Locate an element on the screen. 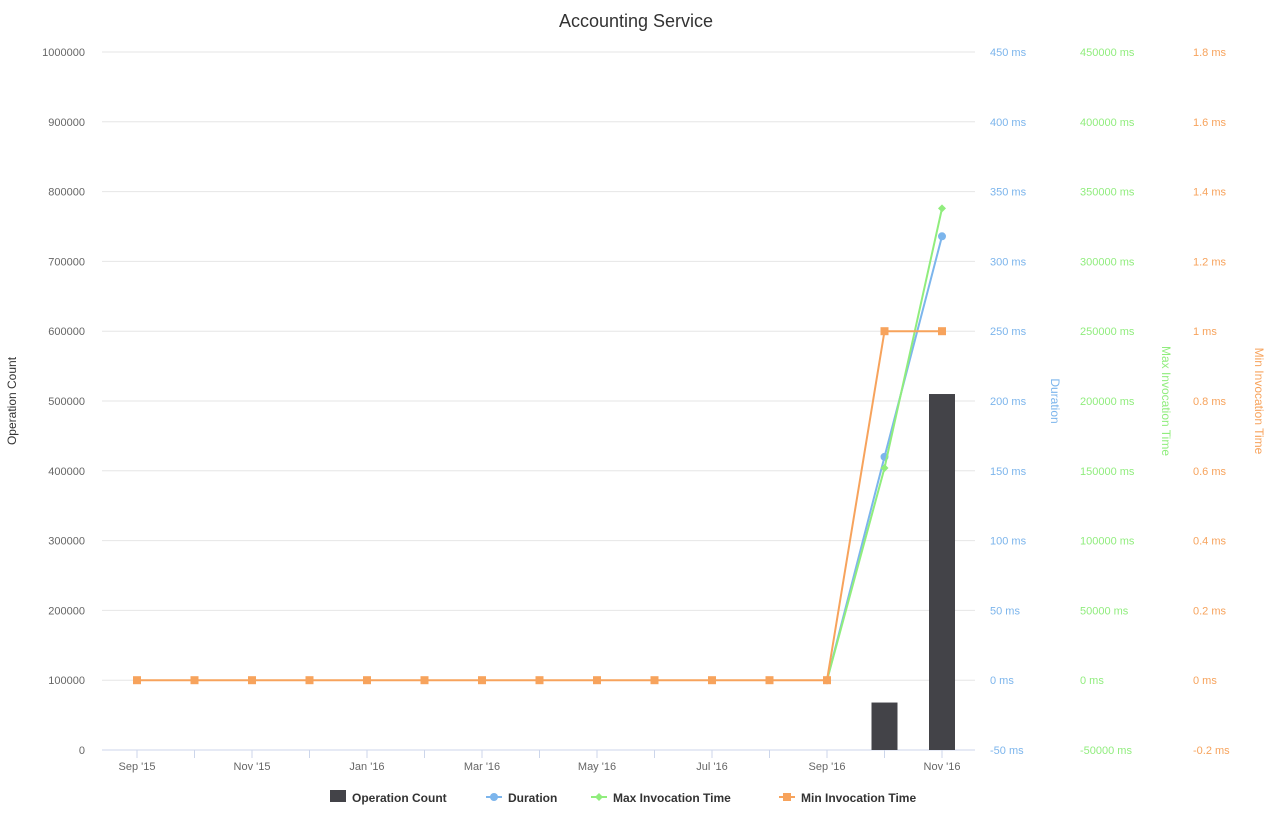 The height and width of the screenshot is (814, 1269). left-axis-title: Operation Count is located at coordinates (12, 400).